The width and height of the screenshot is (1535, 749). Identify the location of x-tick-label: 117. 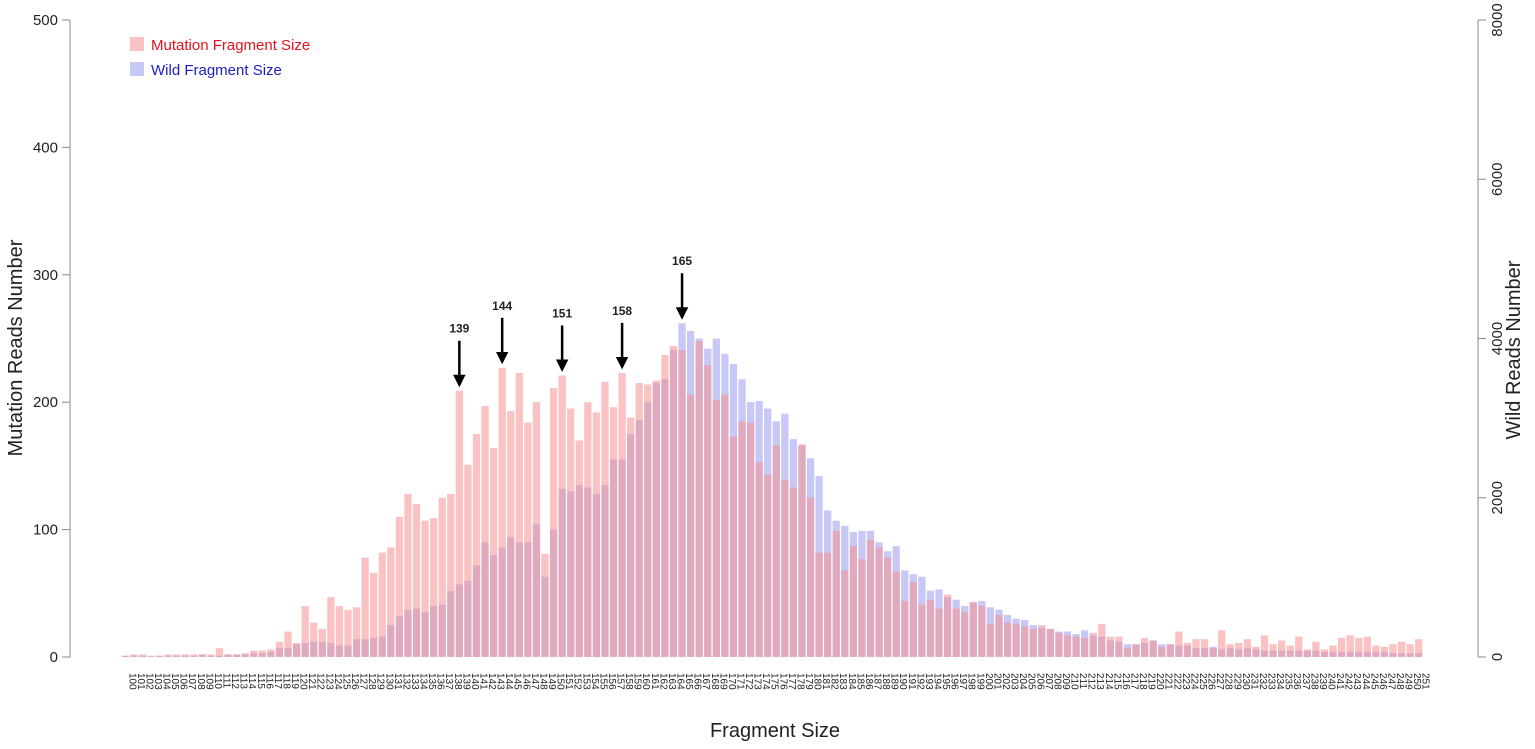
(277, 681).